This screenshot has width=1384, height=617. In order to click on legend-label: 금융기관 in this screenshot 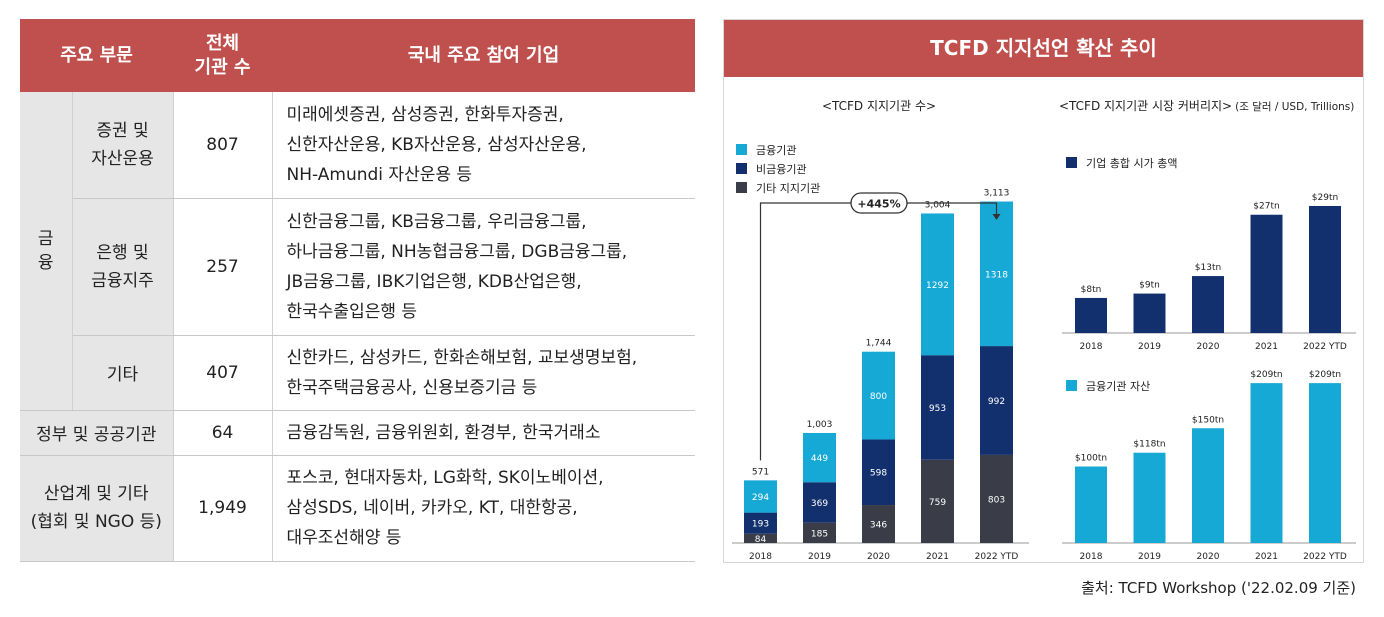, I will do `click(776, 150)`.